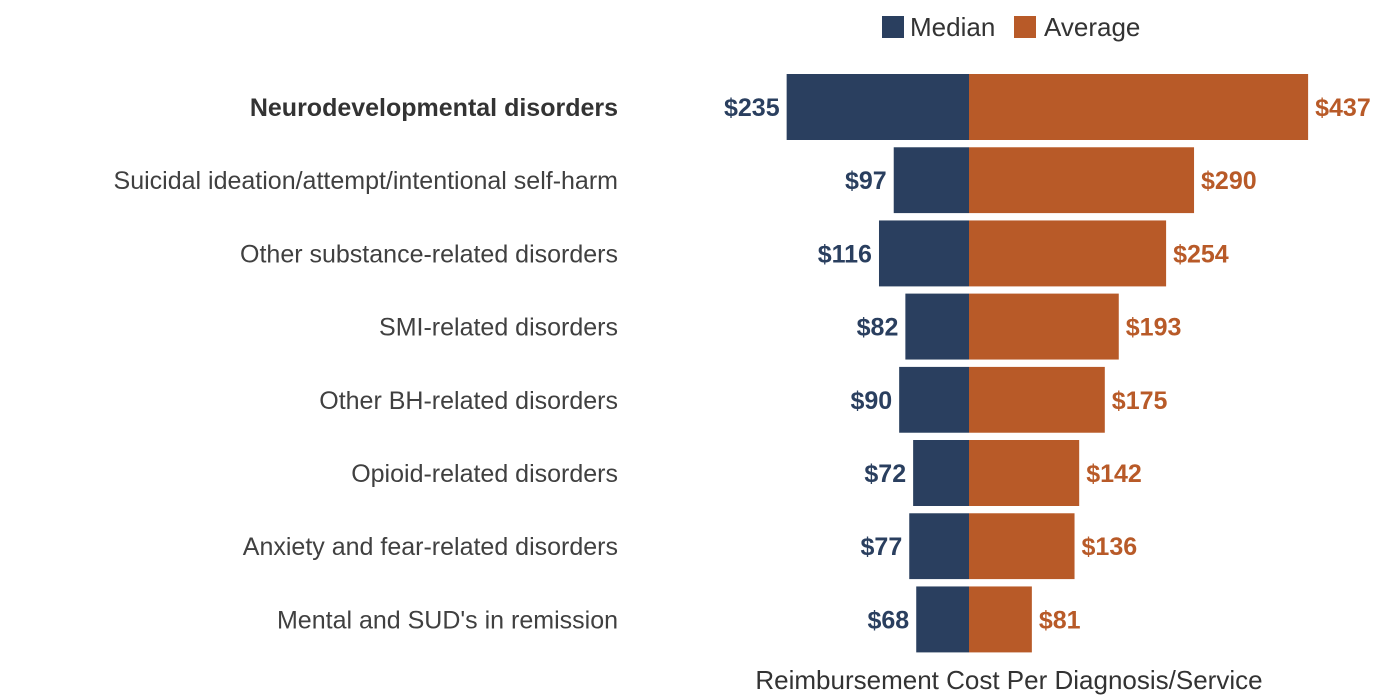 This screenshot has width=1400, height=700. What do you see at coordinates (429, 254) in the screenshot?
I see `category-label: Other substance-related disorders` at bounding box center [429, 254].